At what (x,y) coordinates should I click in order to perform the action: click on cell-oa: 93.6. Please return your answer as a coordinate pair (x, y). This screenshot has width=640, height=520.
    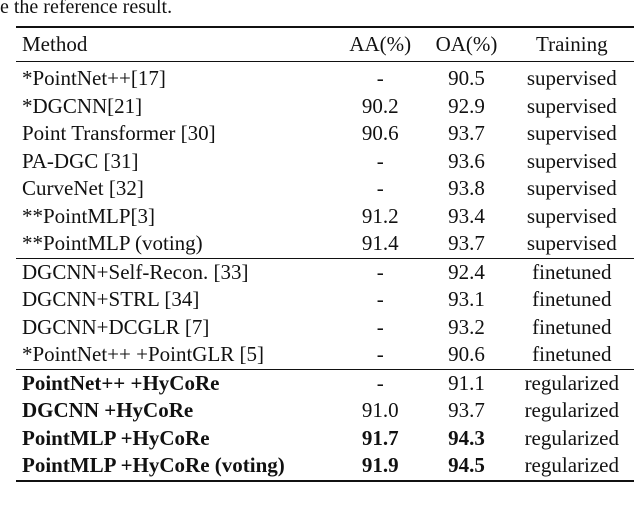
    Looking at the image, I should click on (466, 160).